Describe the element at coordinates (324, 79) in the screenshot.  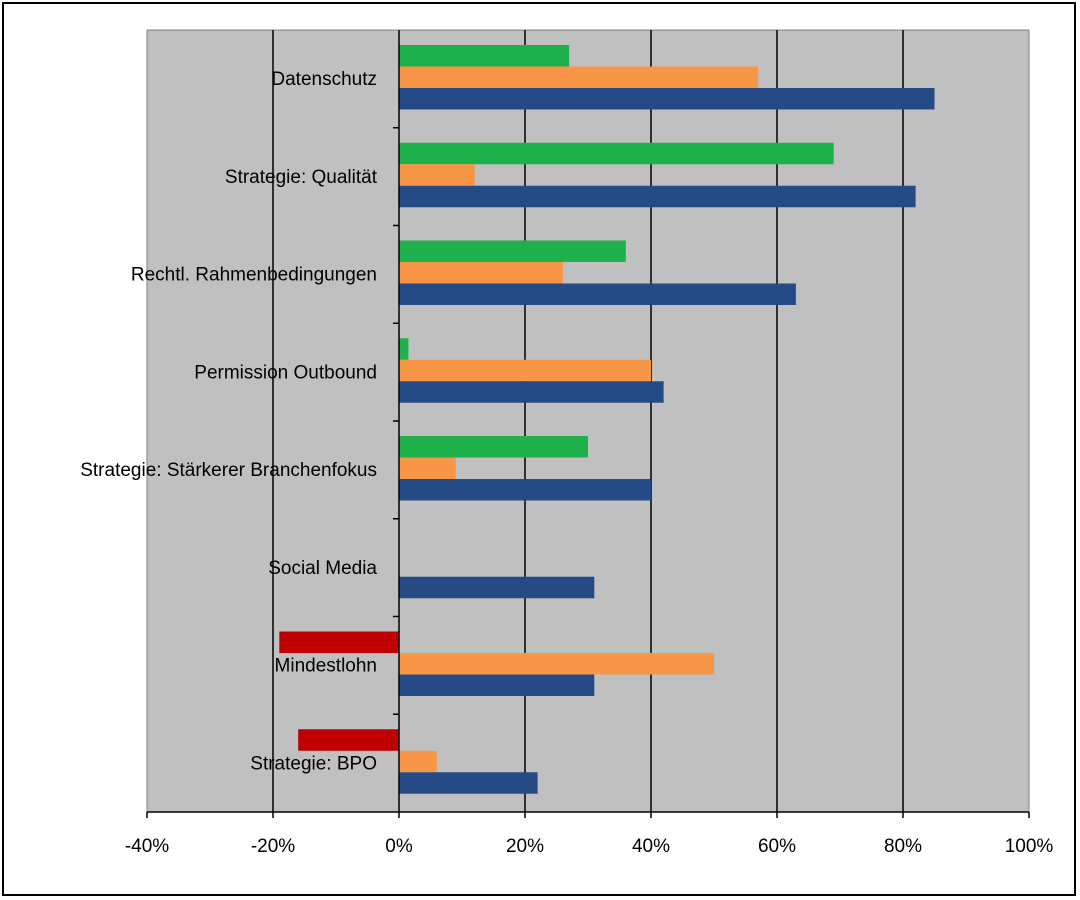
I see `category-label: Datenschutz` at that location.